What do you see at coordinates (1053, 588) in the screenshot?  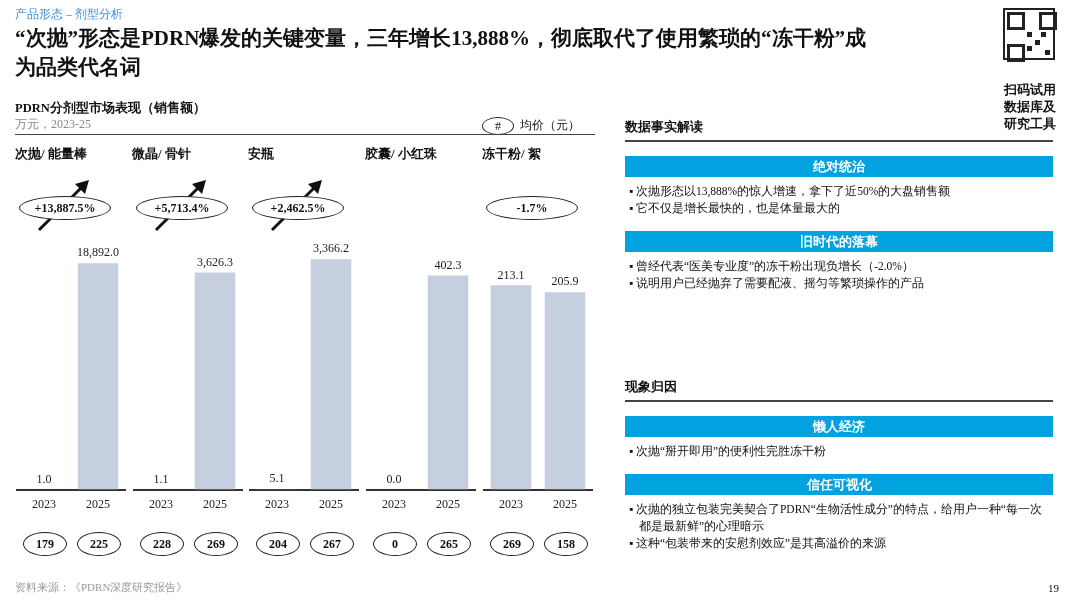 I see `text: 19` at bounding box center [1053, 588].